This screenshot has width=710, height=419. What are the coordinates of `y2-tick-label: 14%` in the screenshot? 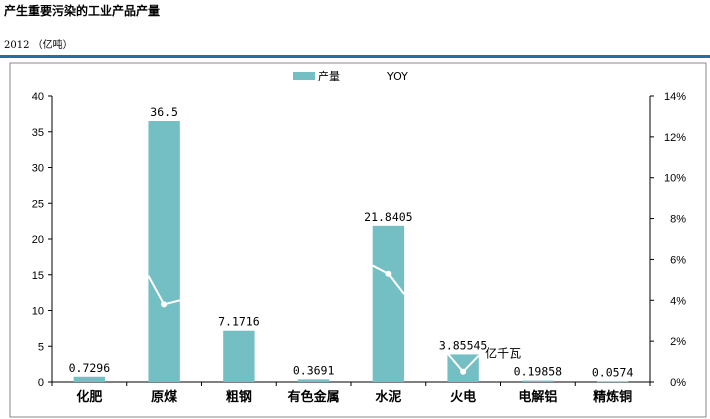 It's located at (675, 97).